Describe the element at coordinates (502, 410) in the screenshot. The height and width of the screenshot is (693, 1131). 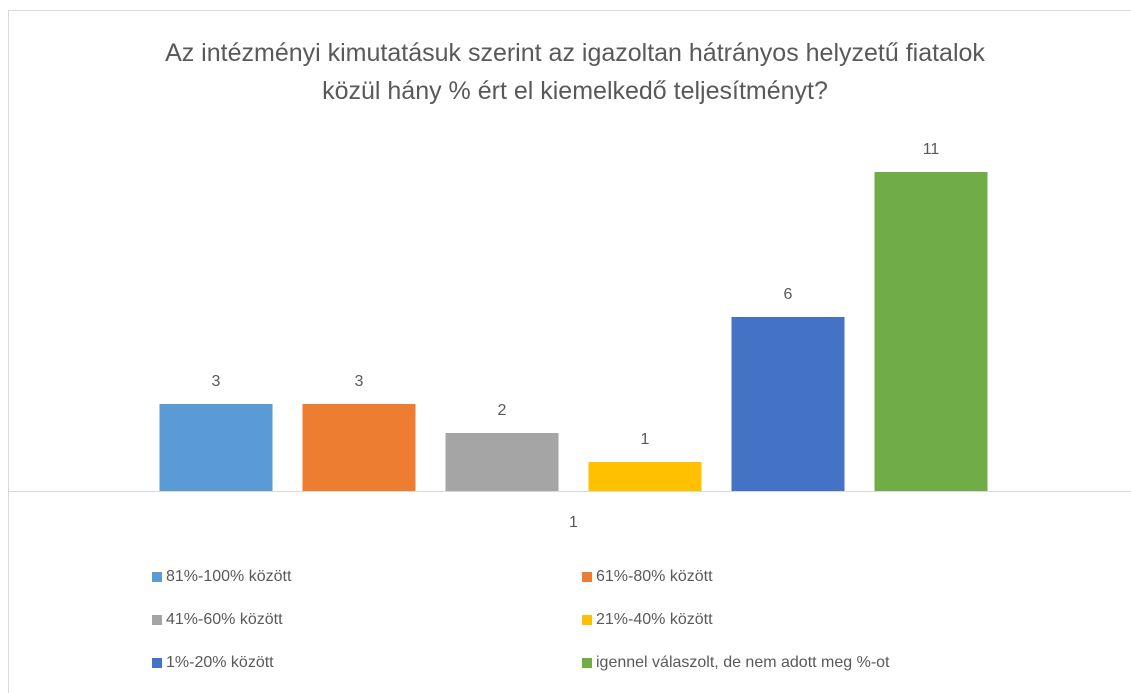
I see `data-label: 2` at that location.